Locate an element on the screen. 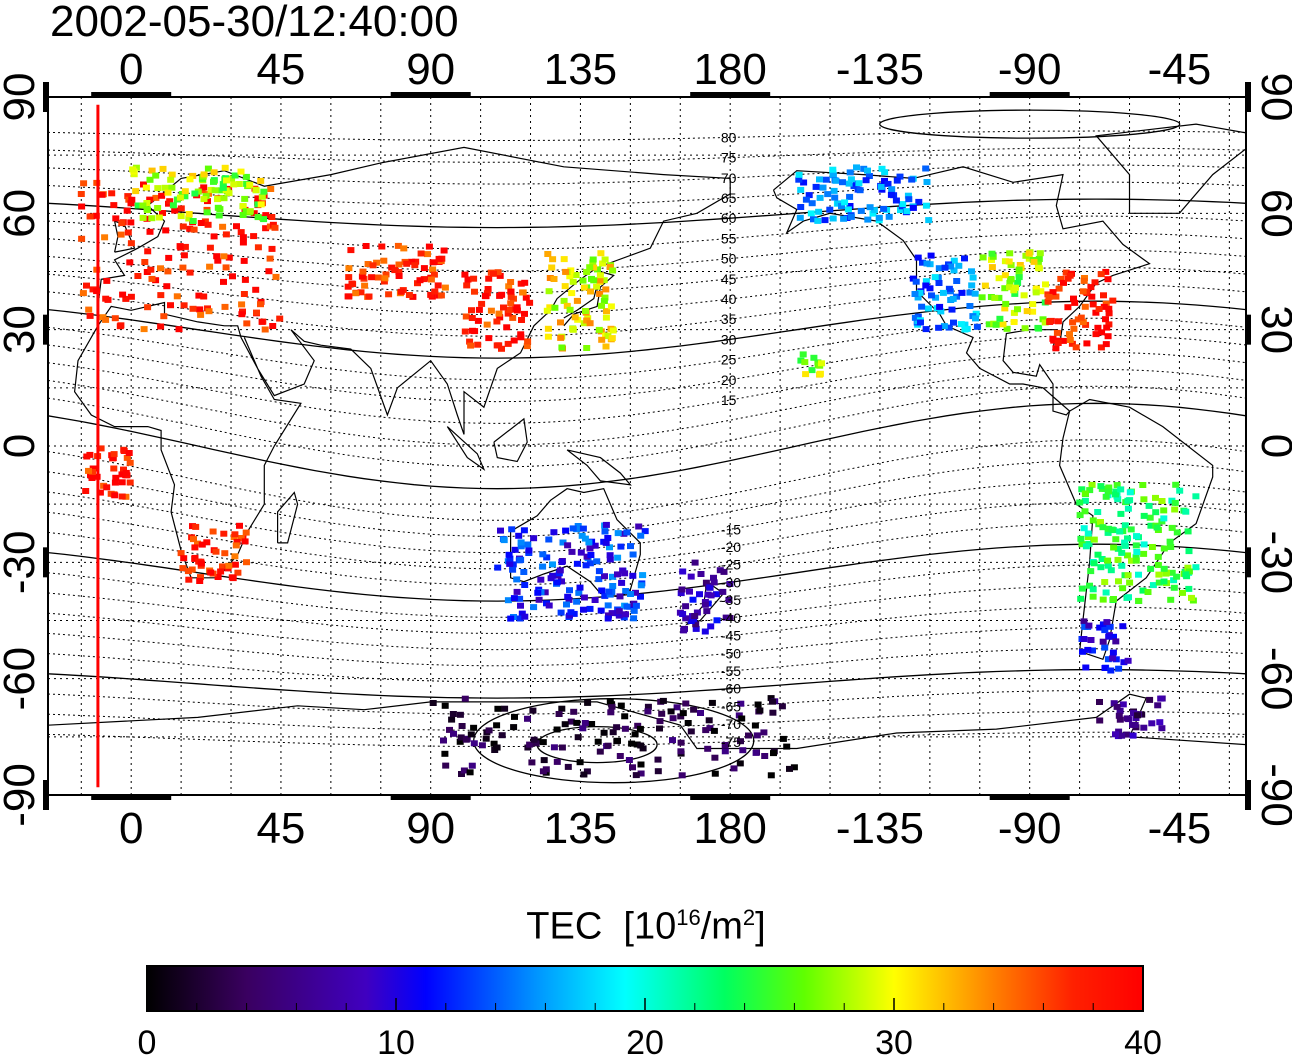 The image size is (1292, 1057). right-lat-tick-label: -90 is located at coordinates (1272, 795).